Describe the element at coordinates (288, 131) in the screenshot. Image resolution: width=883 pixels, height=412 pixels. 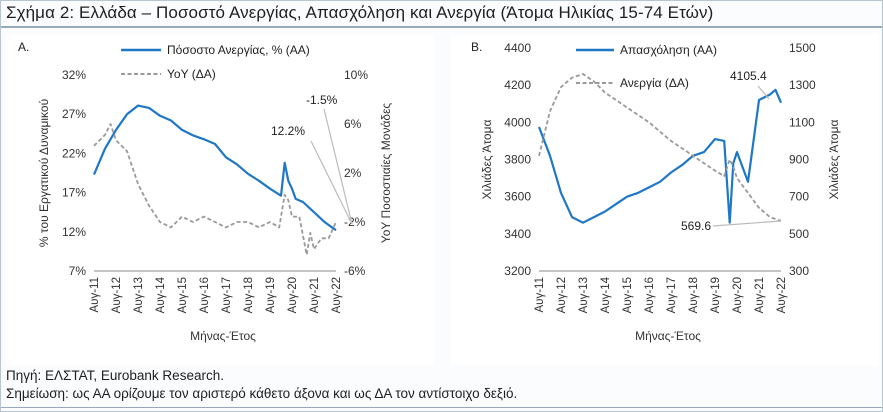
I see `annotation-label: 12.2%` at that location.